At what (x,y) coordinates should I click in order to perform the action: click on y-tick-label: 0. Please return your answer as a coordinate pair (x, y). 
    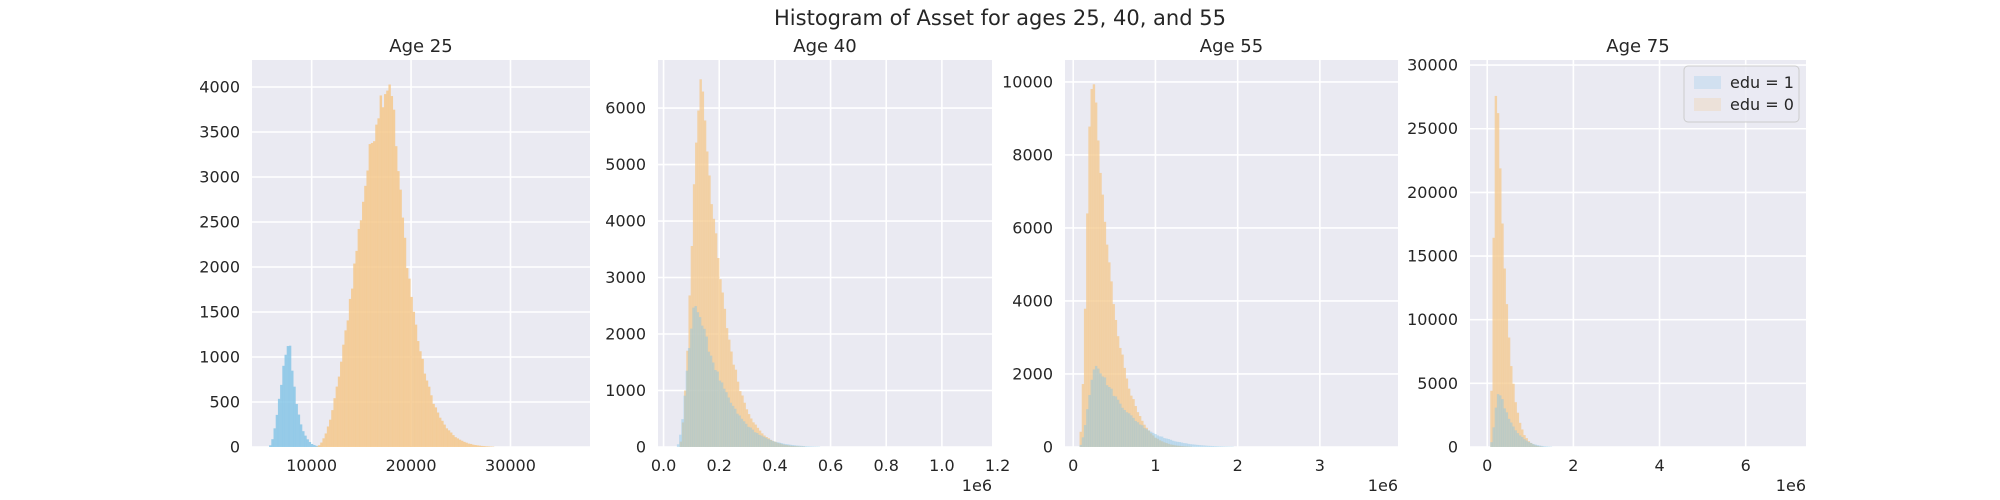
    Looking at the image, I should click on (1048, 447).